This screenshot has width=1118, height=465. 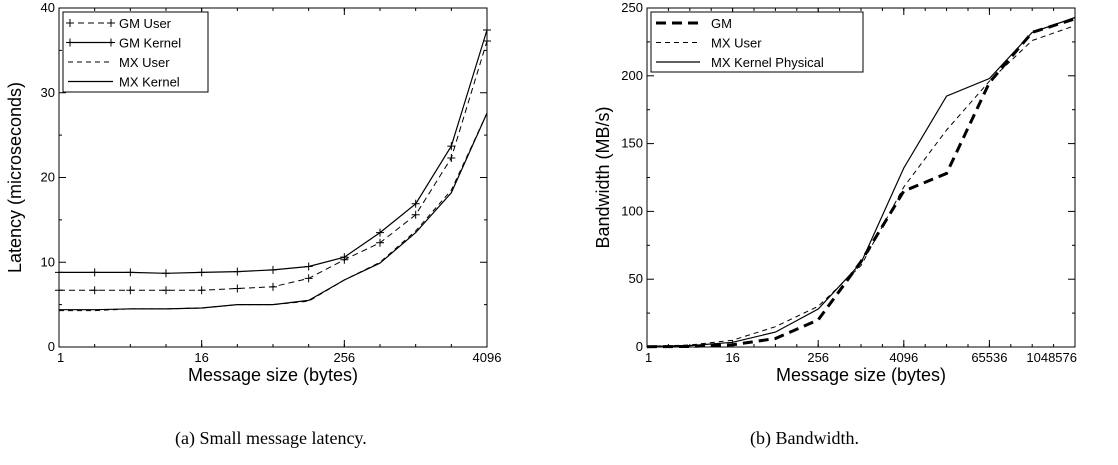 What do you see at coordinates (145, 23) in the screenshot?
I see `legend-label-gm-user: GM User` at bounding box center [145, 23].